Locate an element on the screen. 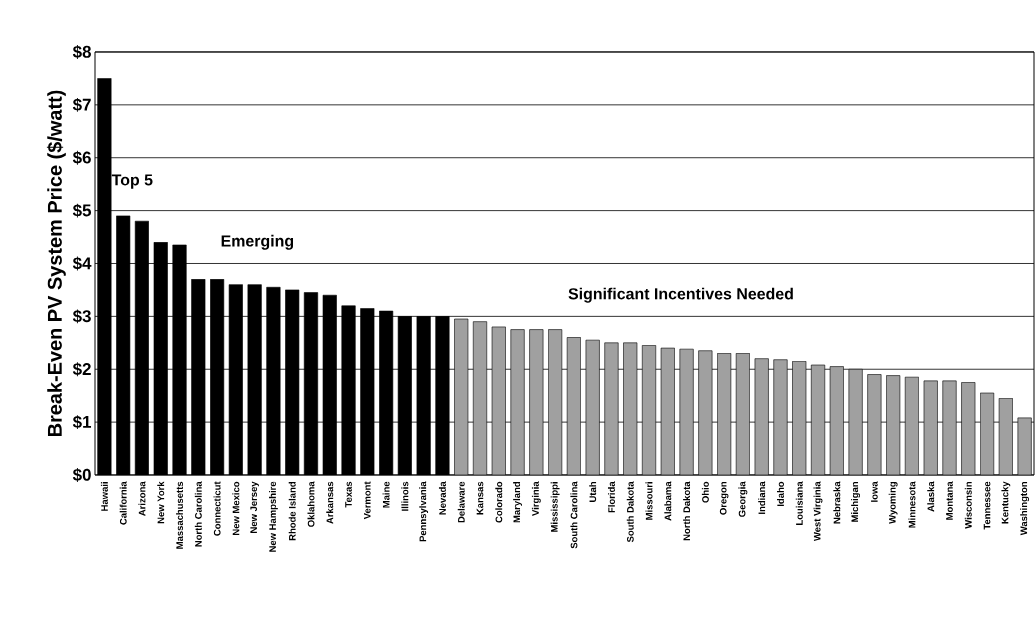  x-tick-label: Colorado is located at coordinates (499, 502).